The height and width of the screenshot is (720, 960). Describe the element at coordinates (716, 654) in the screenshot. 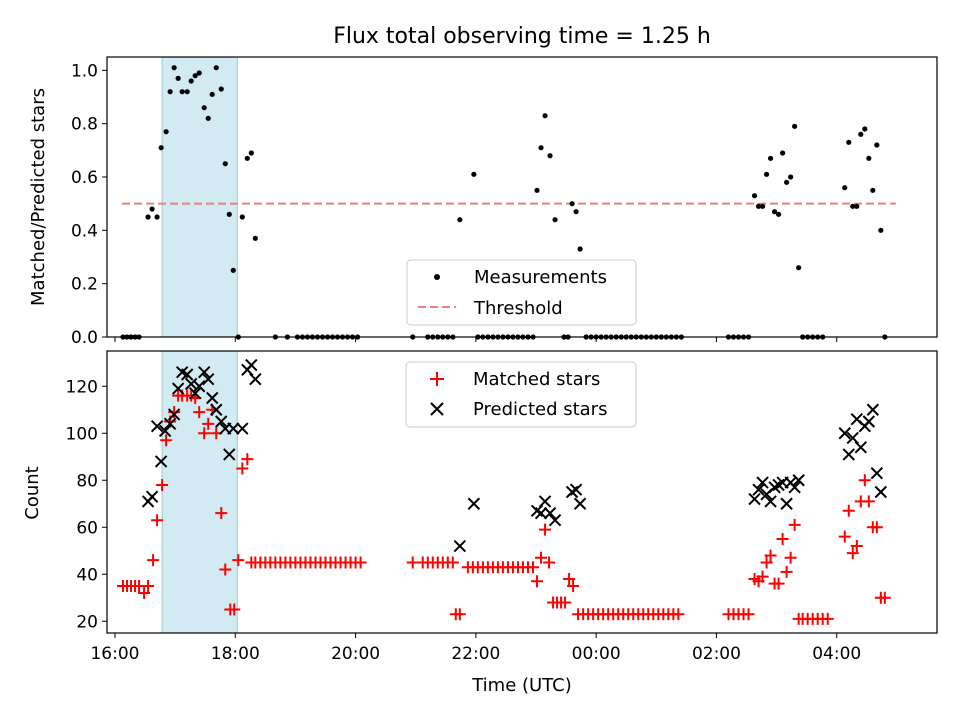

I see `x-tick-label: 02:00` at that location.